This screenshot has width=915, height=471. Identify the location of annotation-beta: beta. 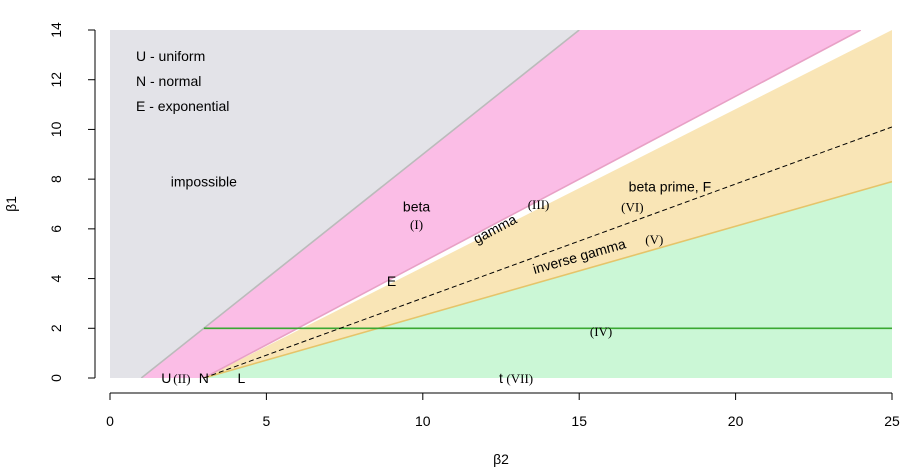
(416, 206).